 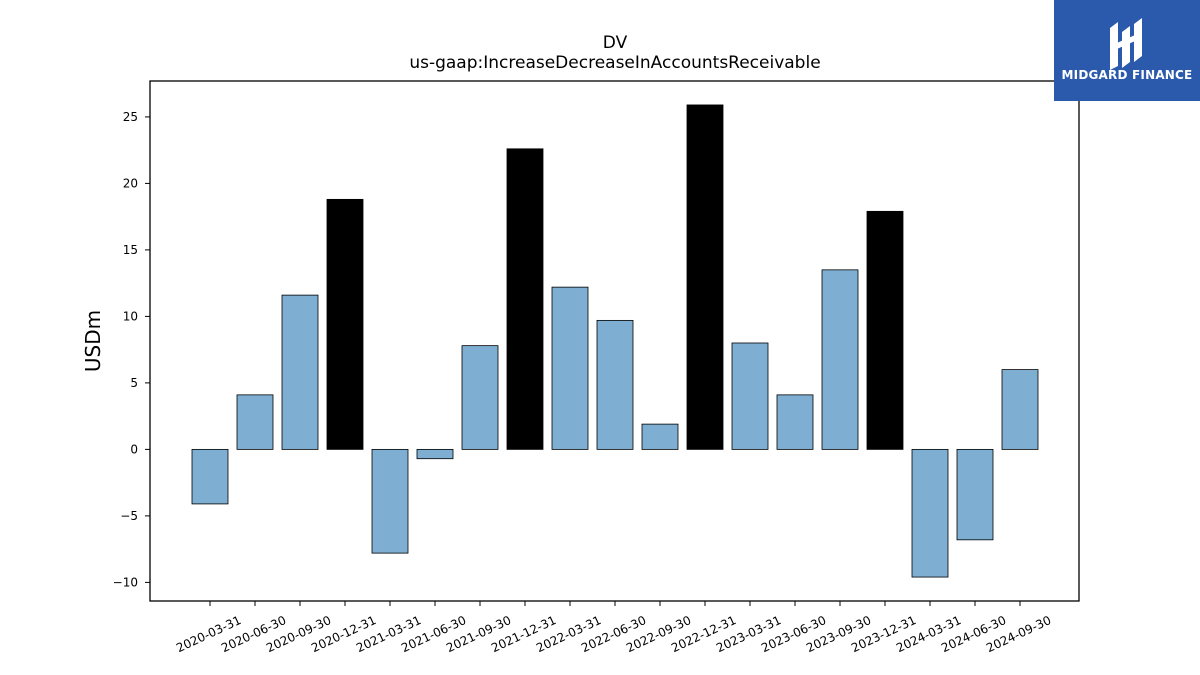 What do you see at coordinates (130, 117) in the screenshot?
I see `y-tick-label: 25` at bounding box center [130, 117].